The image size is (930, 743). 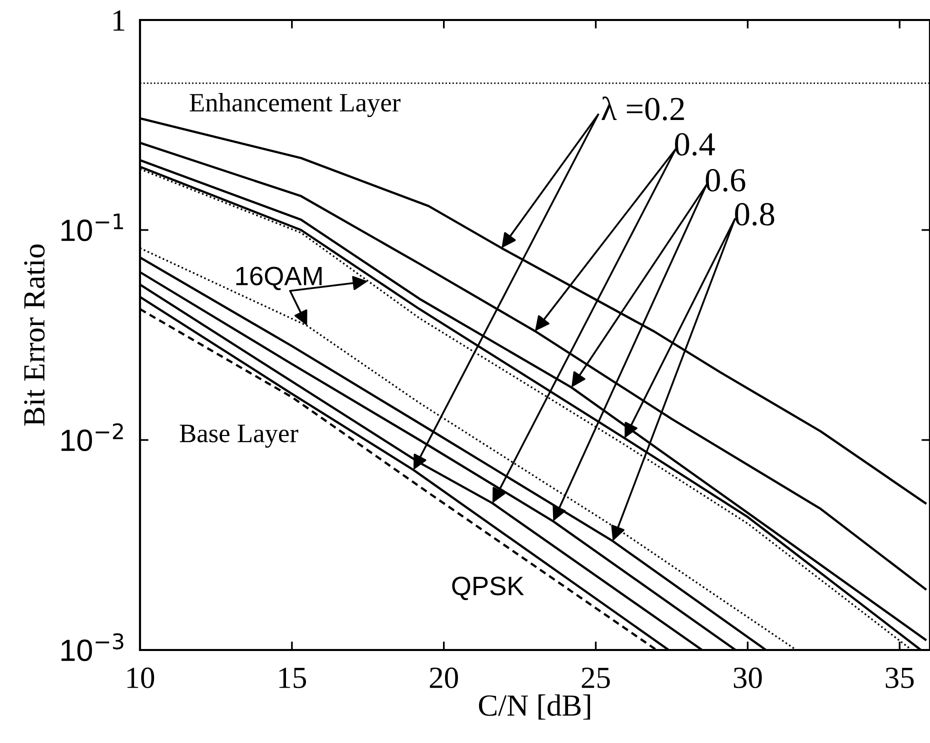 What do you see at coordinates (239, 436) in the screenshot?
I see `annotation: Base Layer` at bounding box center [239, 436].